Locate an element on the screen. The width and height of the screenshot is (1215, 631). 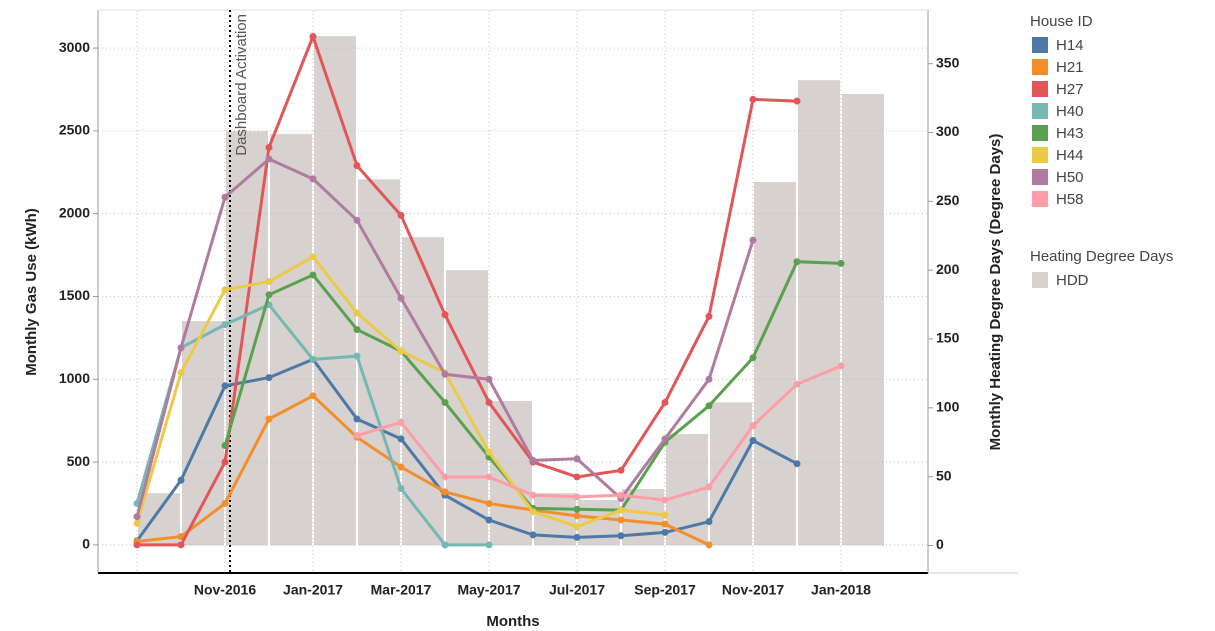
y-tick-label: 500 is located at coordinates (79, 461).